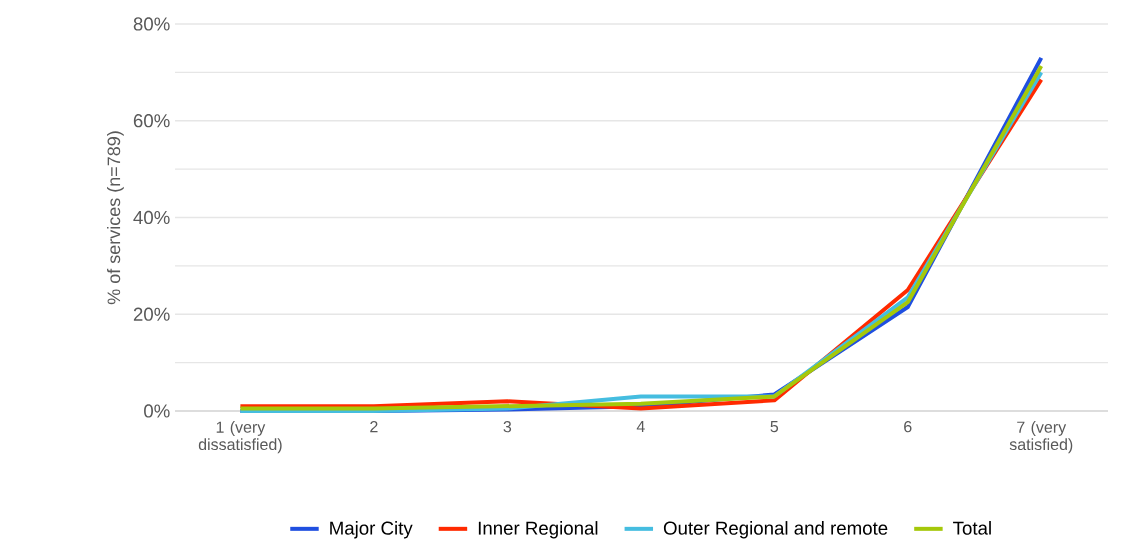 The width and height of the screenshot is (1135, 541). Describe the element at coordinates (151, 24) in the screenshot. I see `y-tick-label: 80%` at that location.